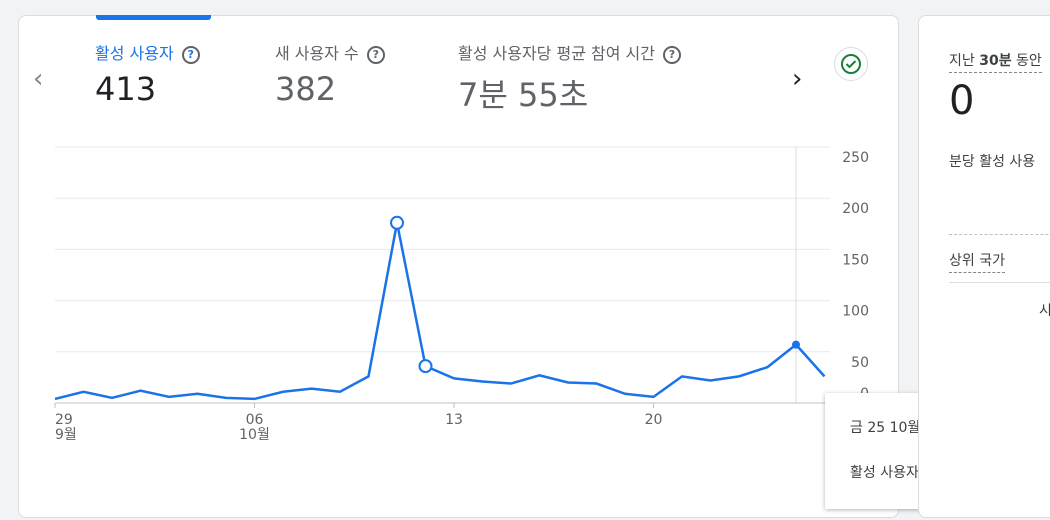 This screenshot has height=520, width=1050. What do you see at coordinates (992, 162) in the screenshot?
I see `per-minute-label: 분당 활성 사용` at bounding box center [992, 162].